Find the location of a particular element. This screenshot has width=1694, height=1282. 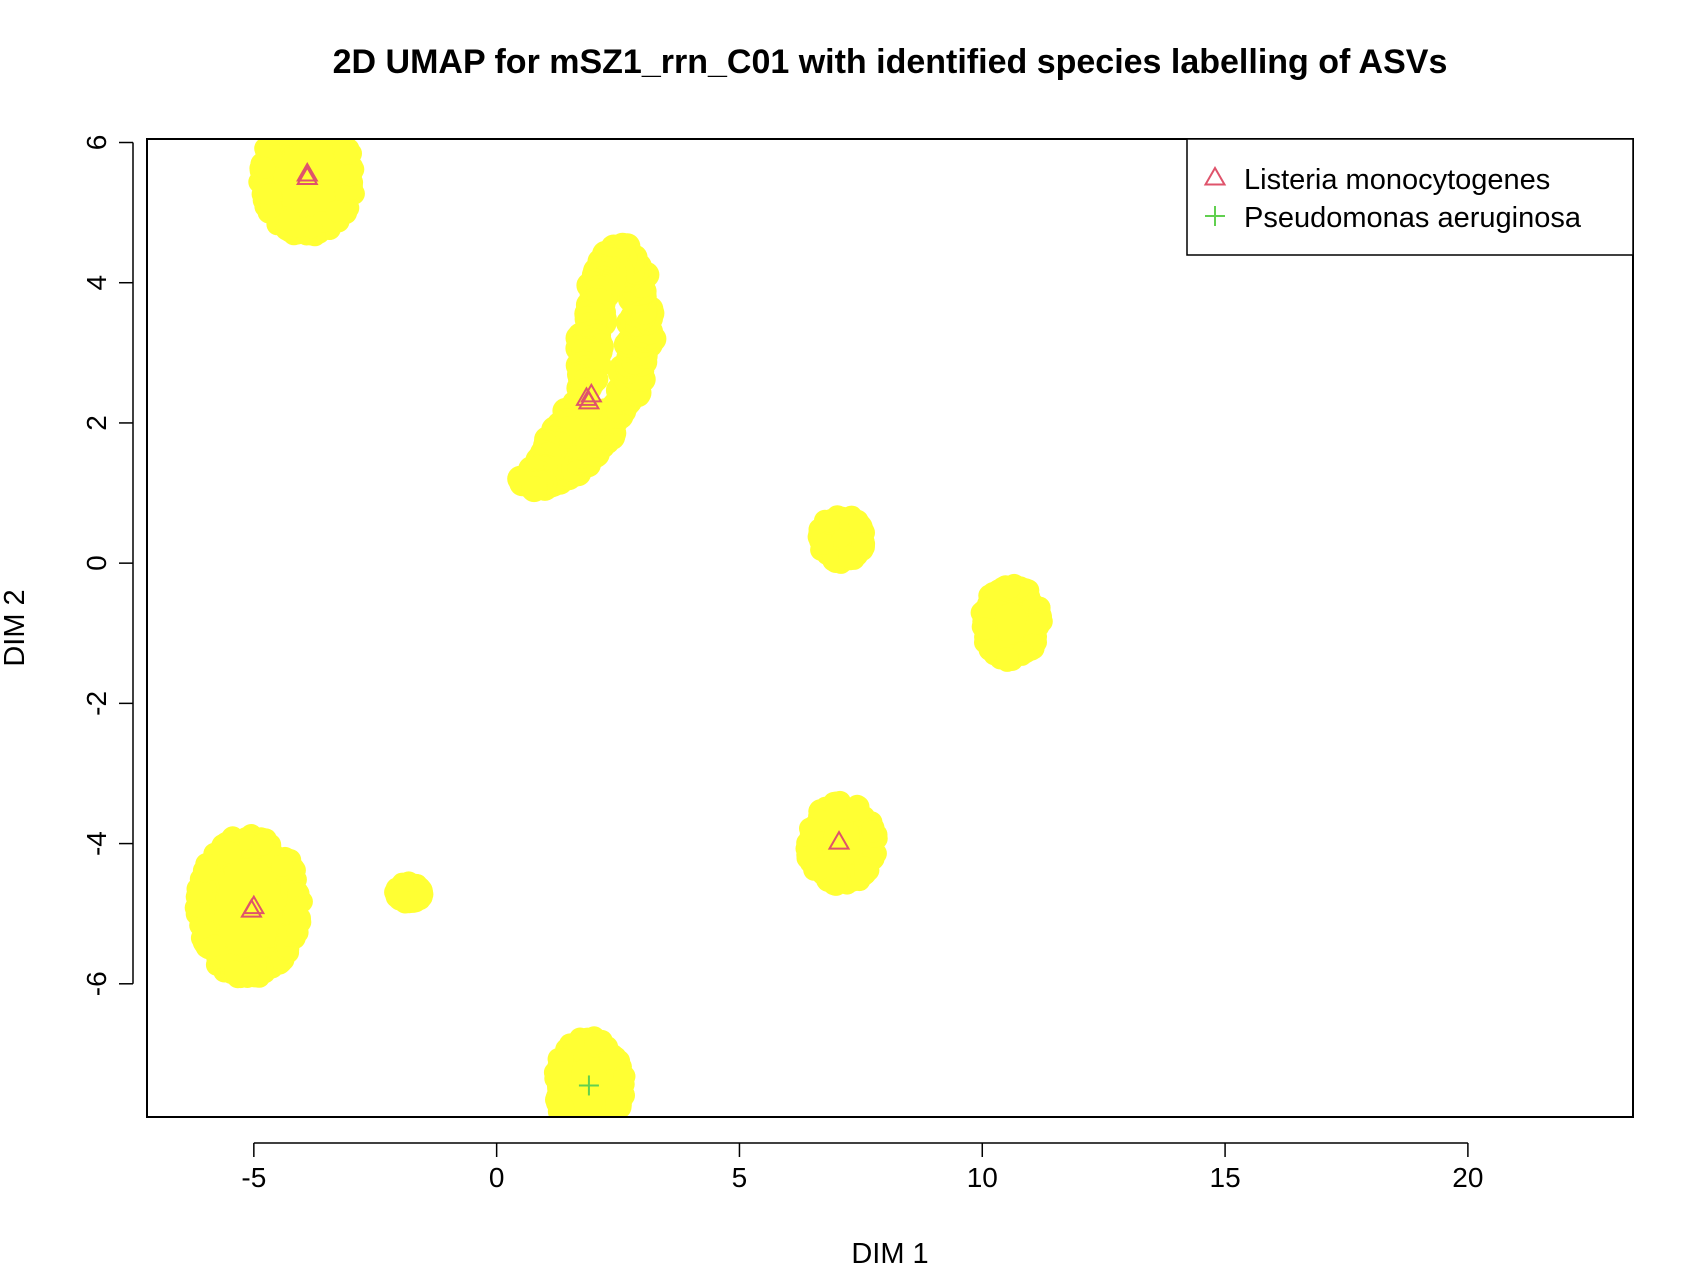

y-tick-label: -2 is located at coordinates (96, 703).